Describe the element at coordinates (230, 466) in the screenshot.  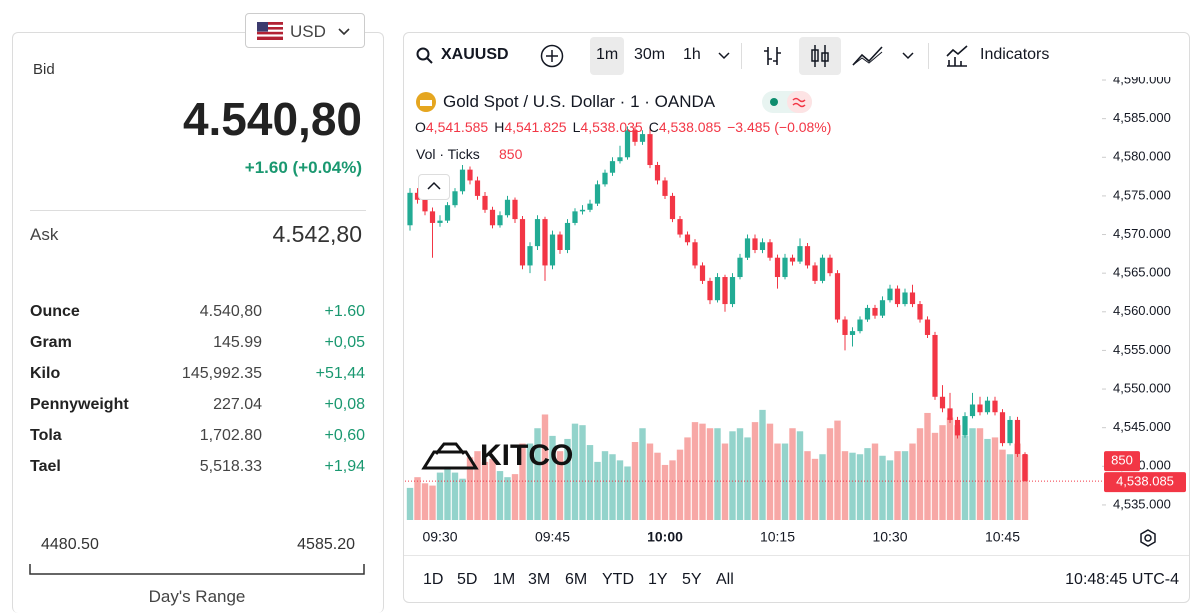
I see `unit-price: 5,518.33` at that location.